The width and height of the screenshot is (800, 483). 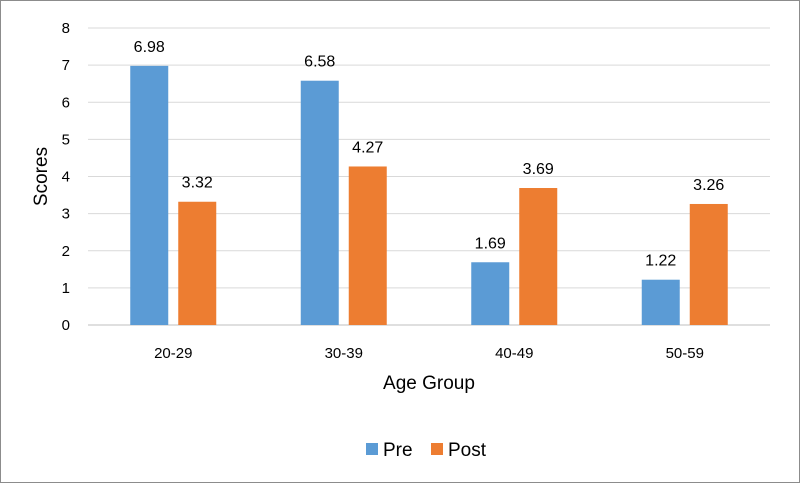 I want to click on data-label: 1.69, so click(x=490, y=243).